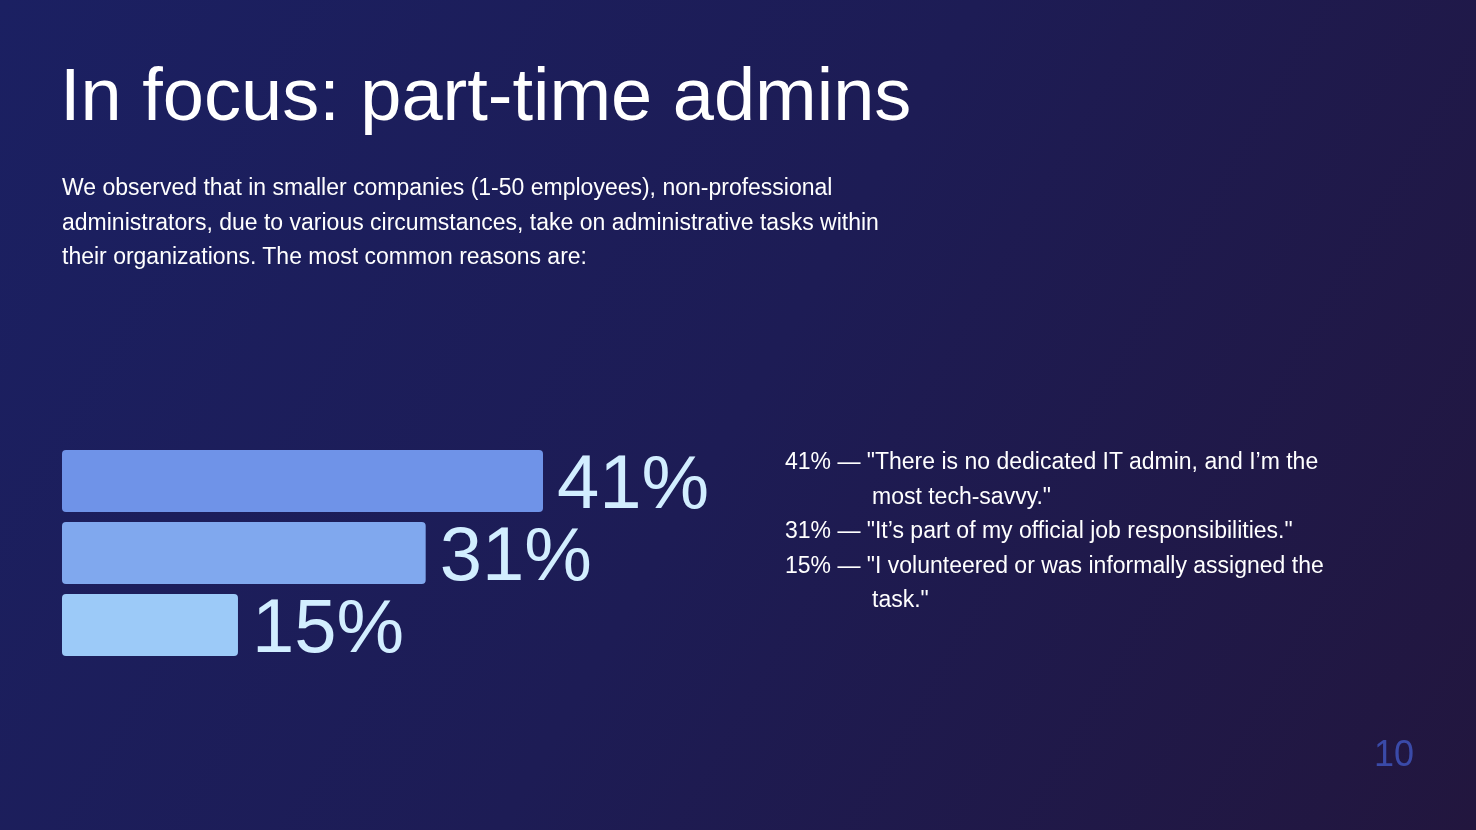  What do you see at coordinates (471, 222) in the screenshot?
I see `chart-subtitle: We observed that in smaller companies (1-50 employees), non-professional administrators, due to various circumstances, take on administrative tasks within their organizations. The most common reasons are:` at bounding box center [471, 222].